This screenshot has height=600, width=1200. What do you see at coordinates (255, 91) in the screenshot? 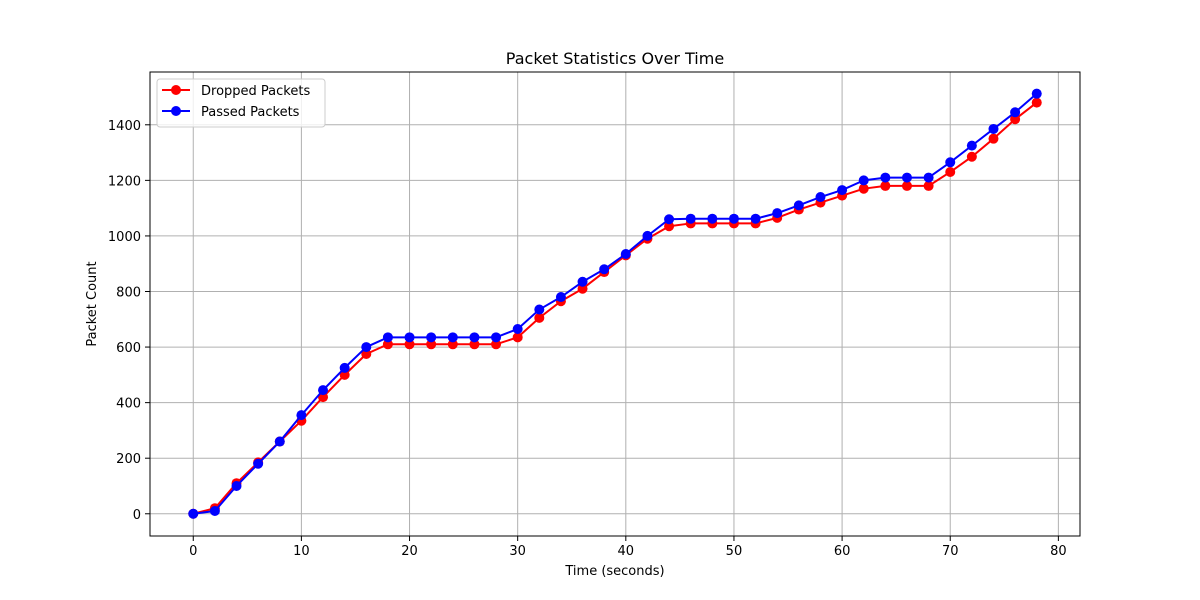
I see `legend-label-dropped: Dropped Packets` at bounding box center [255, 91].